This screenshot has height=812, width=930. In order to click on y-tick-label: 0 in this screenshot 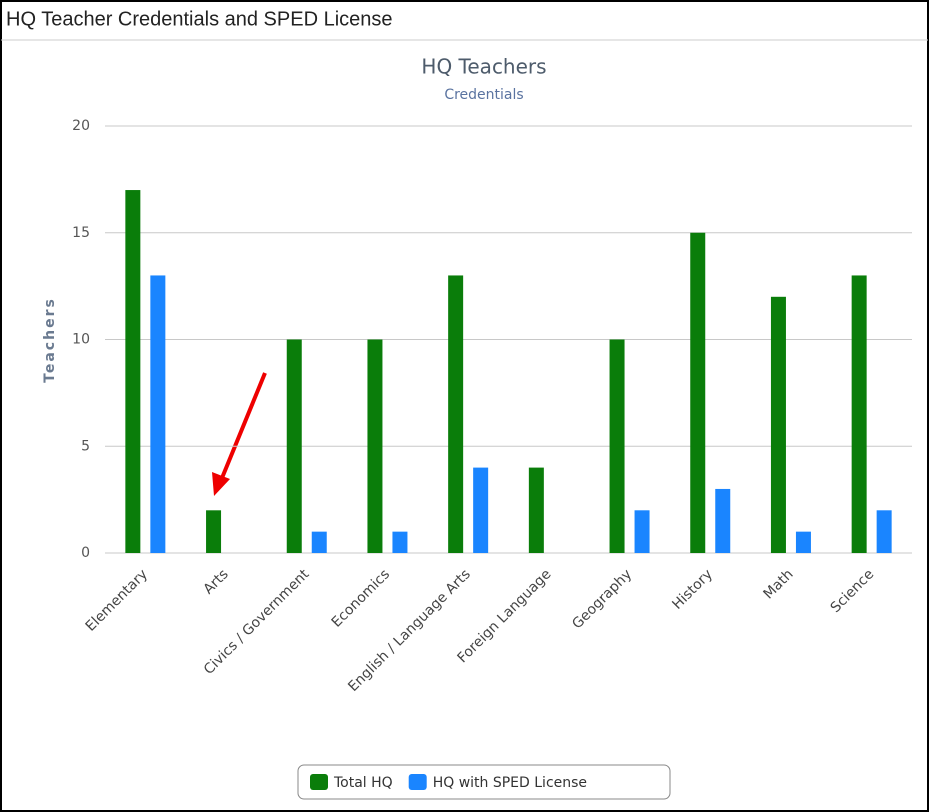, I will do `click(85, 553)`.